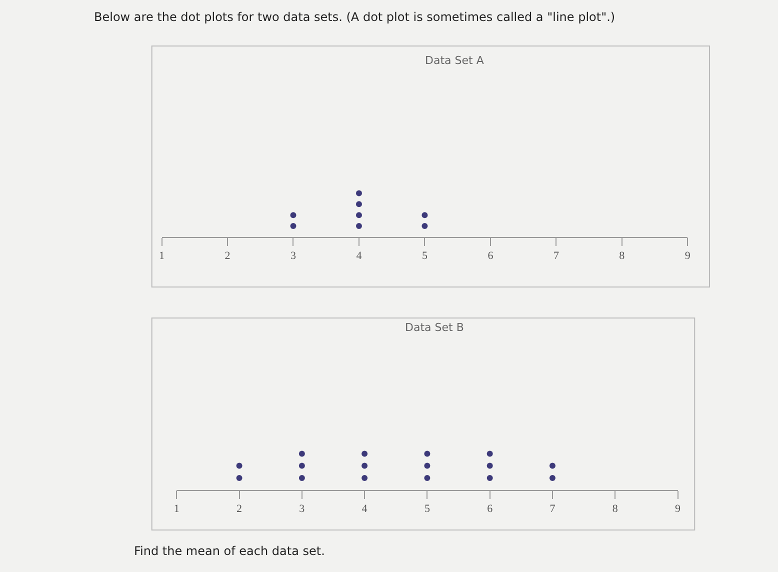  Describe the element at coordinates (355, 17) in the screenshot. I see `text: Below are the dot plots for two data sets. (A dot plot is sometimes called a "line plot".)` at that location.